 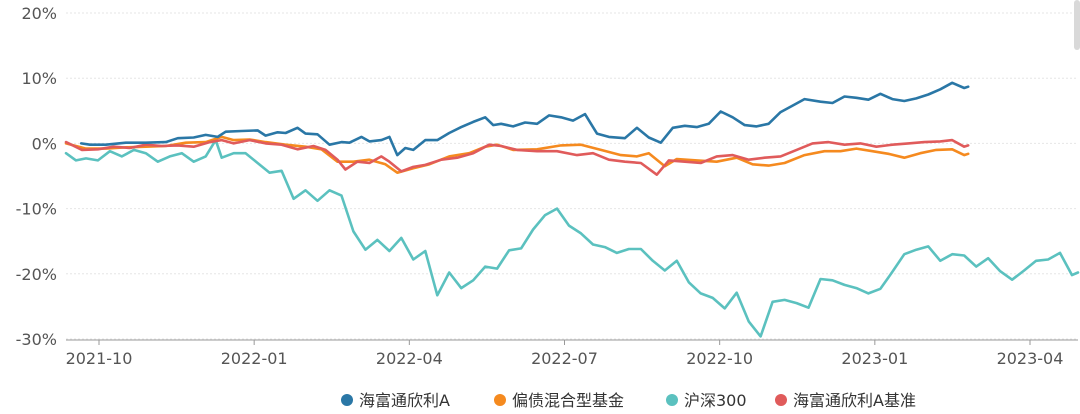 What do you see at coordinates (36, 176) in the screenshot?
I see `y-axis: 20% 10% 0% -10% -20% -30%` at bounding box center [36, 176].